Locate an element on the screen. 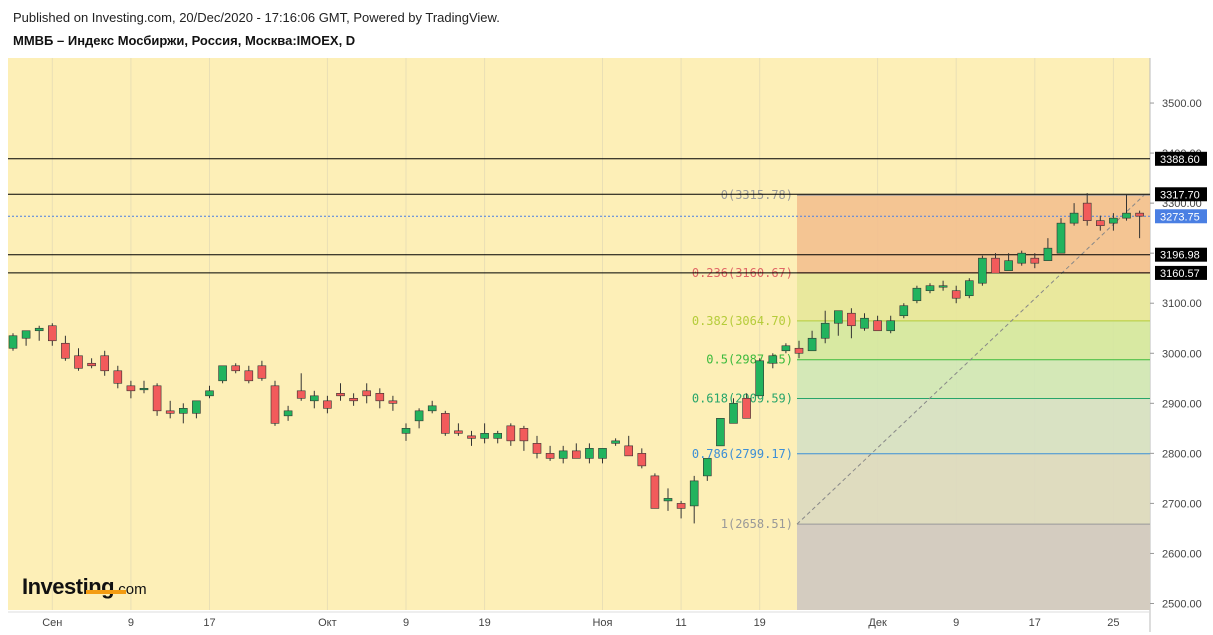  y-tick-label: 2700.00 is located at coordinates (1182, 504).